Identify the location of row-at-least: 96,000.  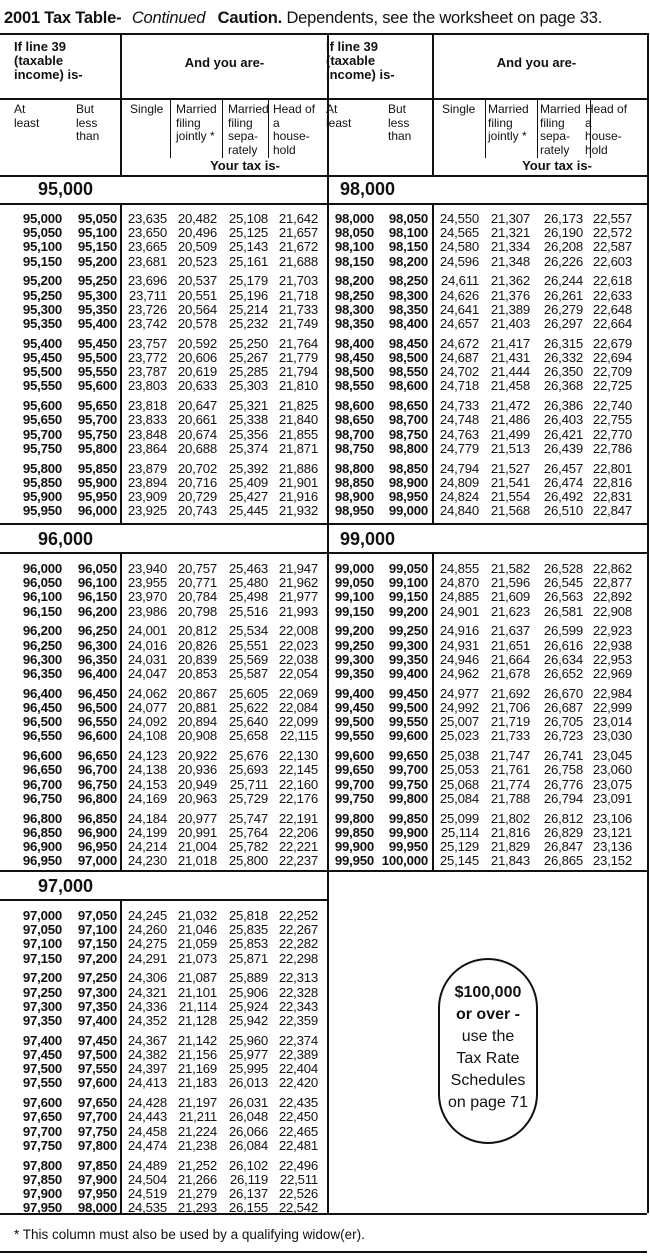
(42, 568).